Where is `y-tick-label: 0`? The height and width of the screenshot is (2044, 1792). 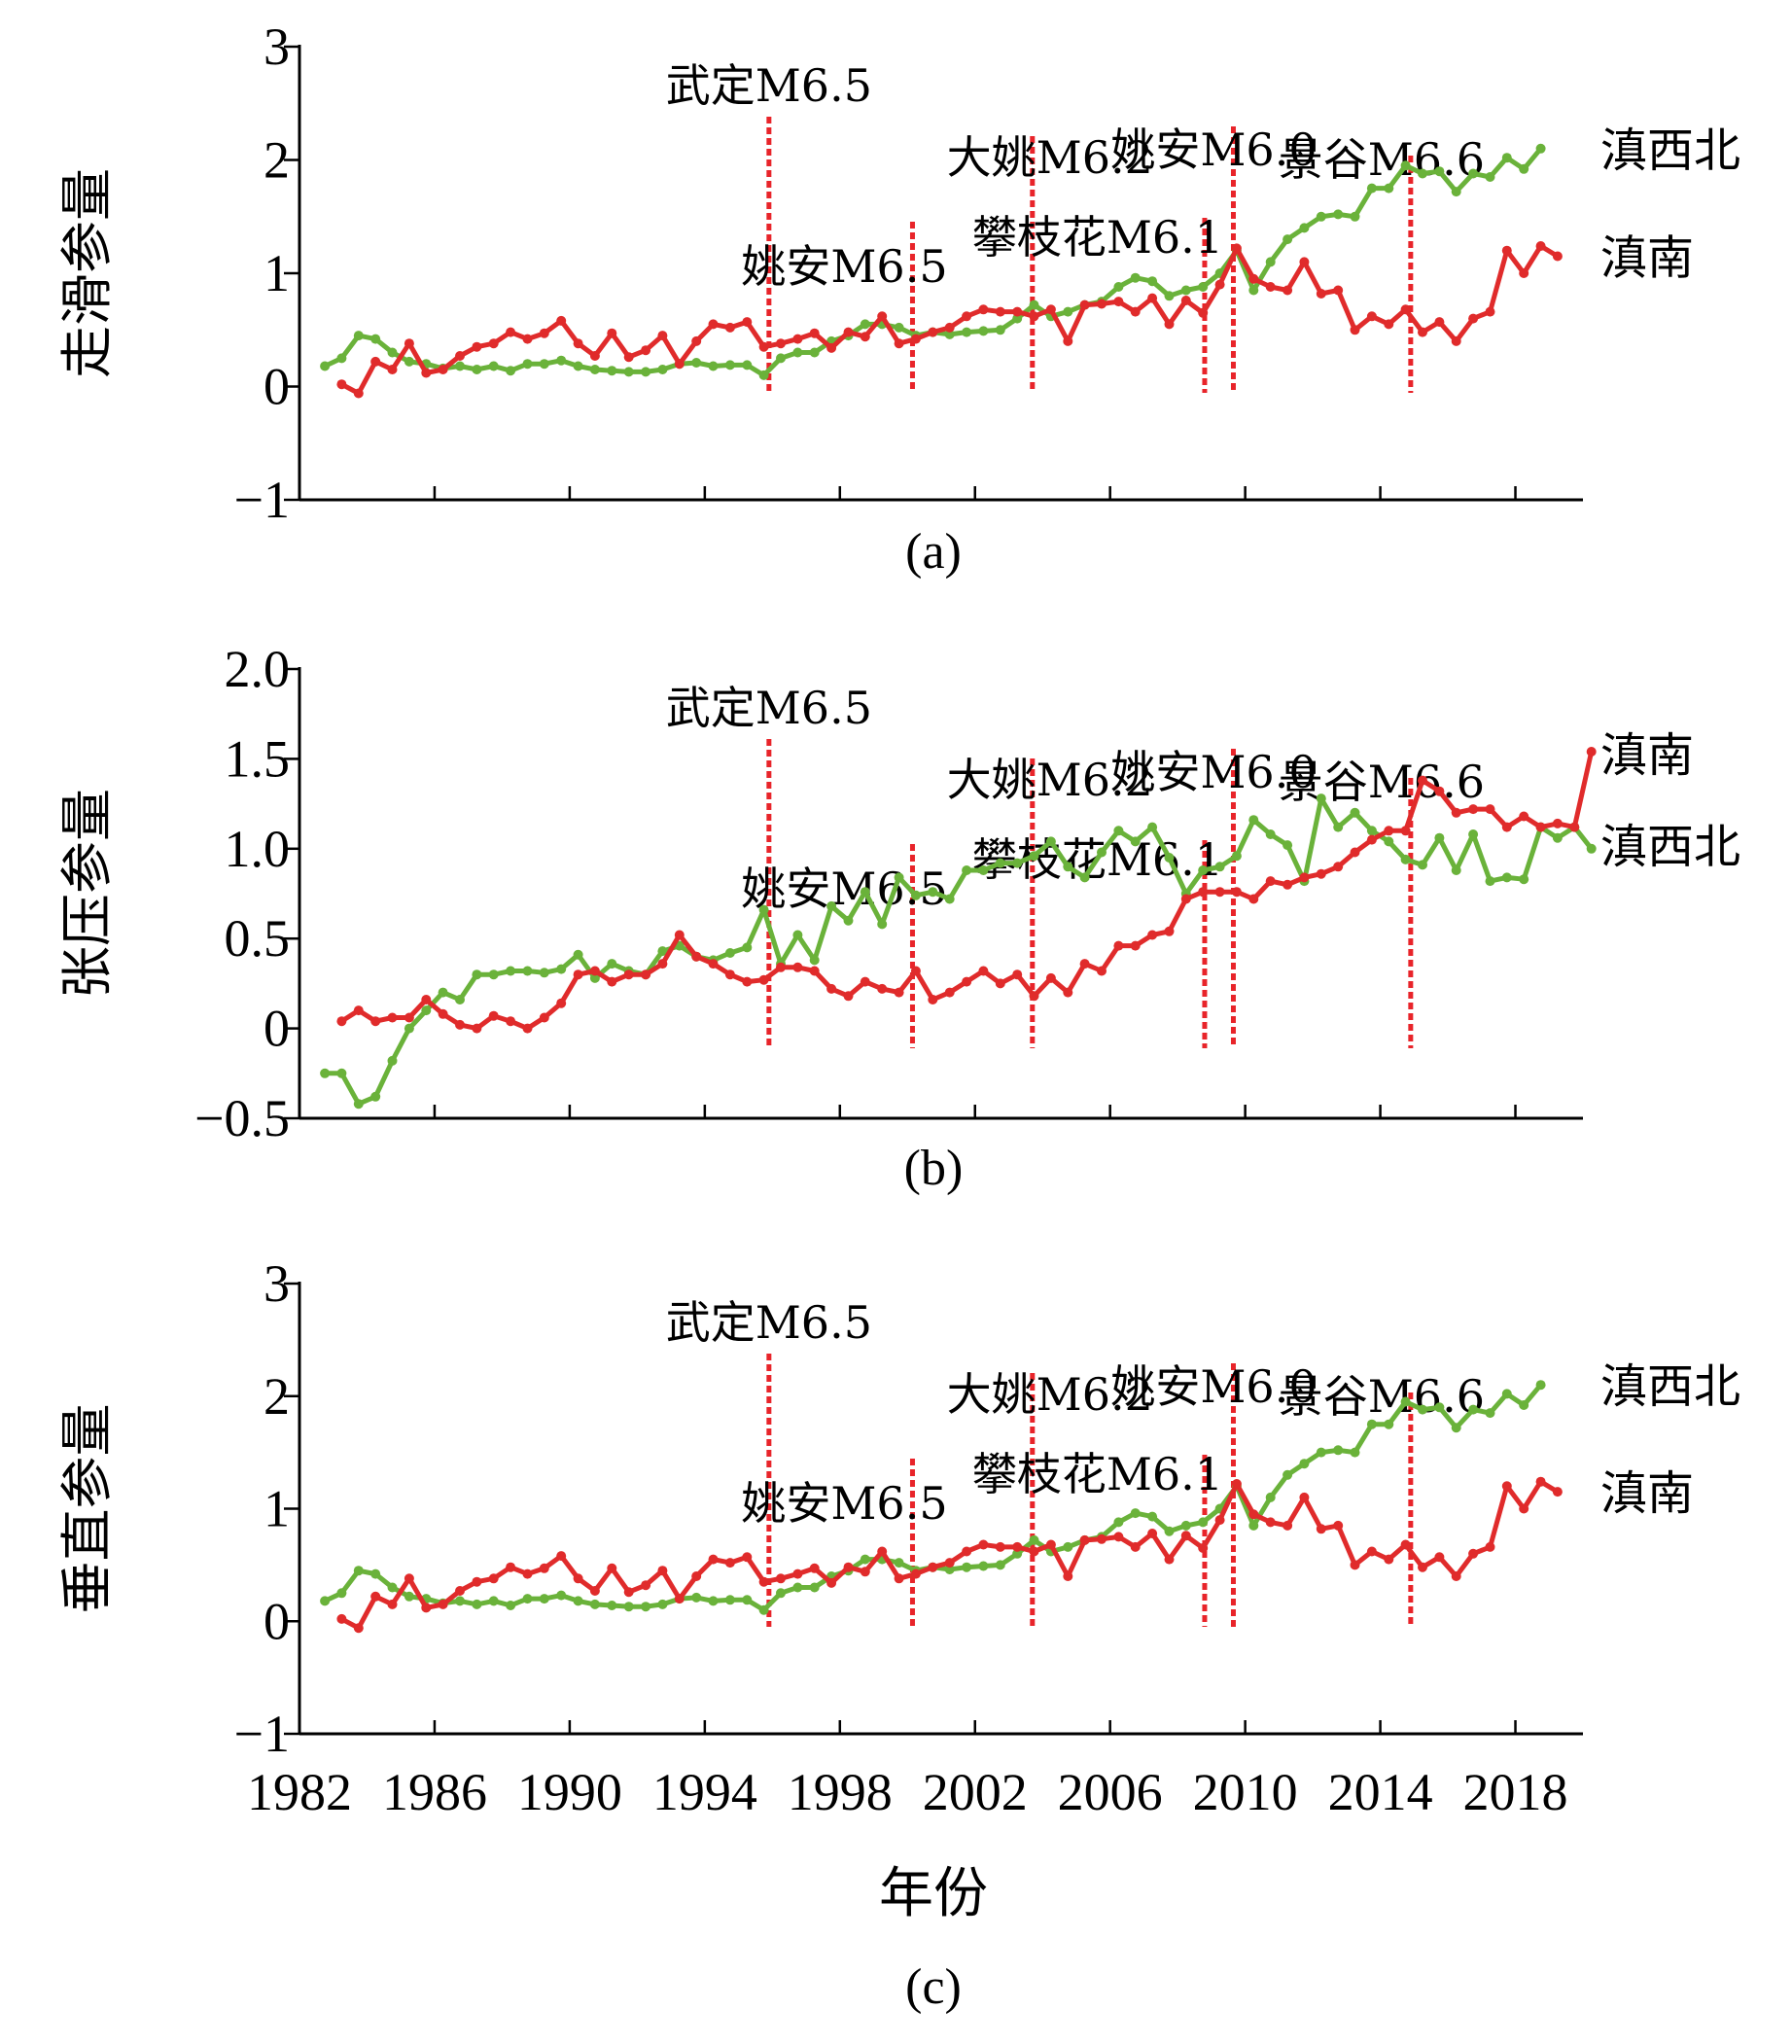
y-tick-label: 0 is located at coordinates (277, 387).